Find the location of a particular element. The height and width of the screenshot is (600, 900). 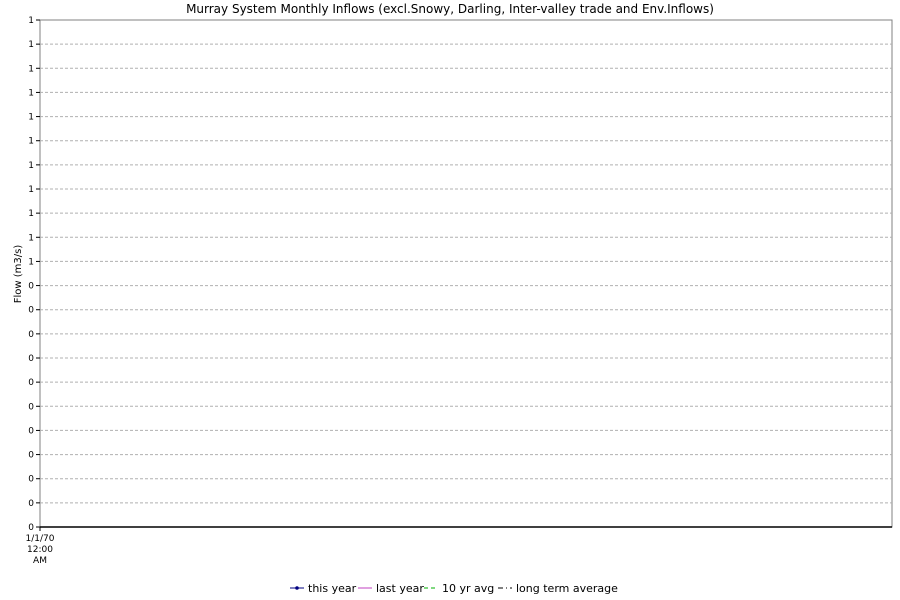

y-axis-ticks: 0 0 0 0 0 0 0 0 0 0 0 1 1 1 1 1 1 1 1 1 1 1 is located at coordinates (34, 274).